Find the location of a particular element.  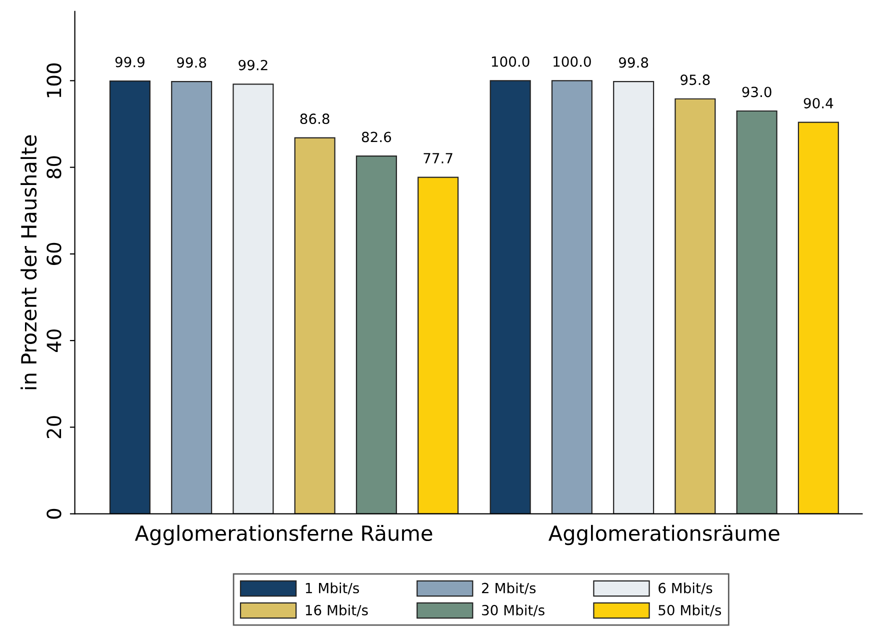

data-label: 86.8 is located at coordinates (315, 119).